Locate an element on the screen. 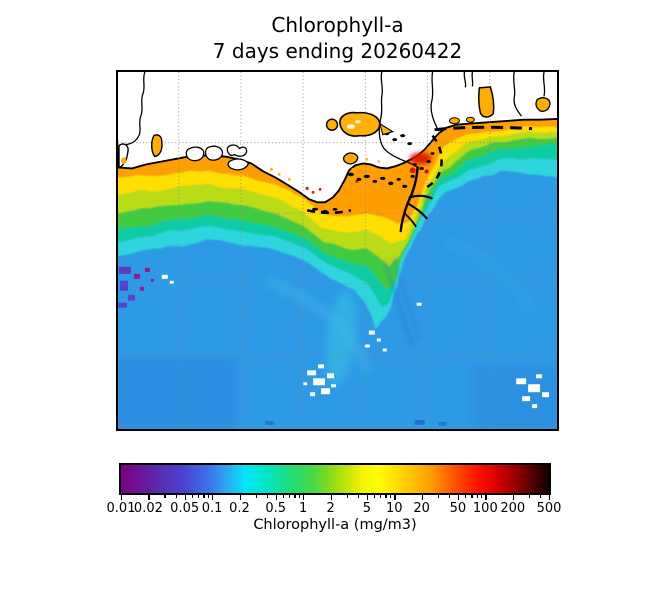  mobile-river is located at coordinates (465, 80).